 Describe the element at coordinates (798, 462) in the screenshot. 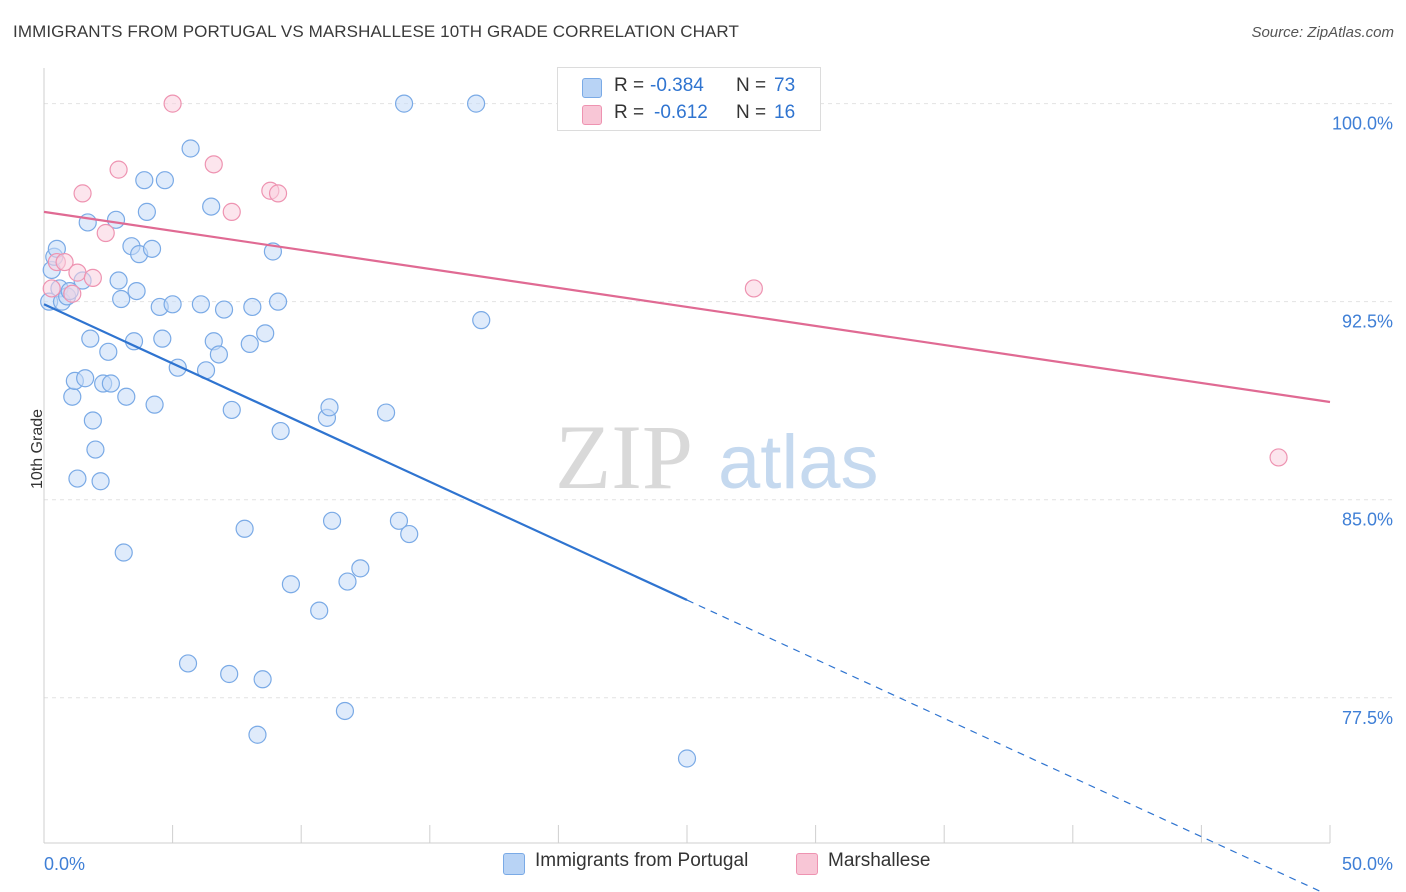

I see `watermark-atlas: atlas` at that location.